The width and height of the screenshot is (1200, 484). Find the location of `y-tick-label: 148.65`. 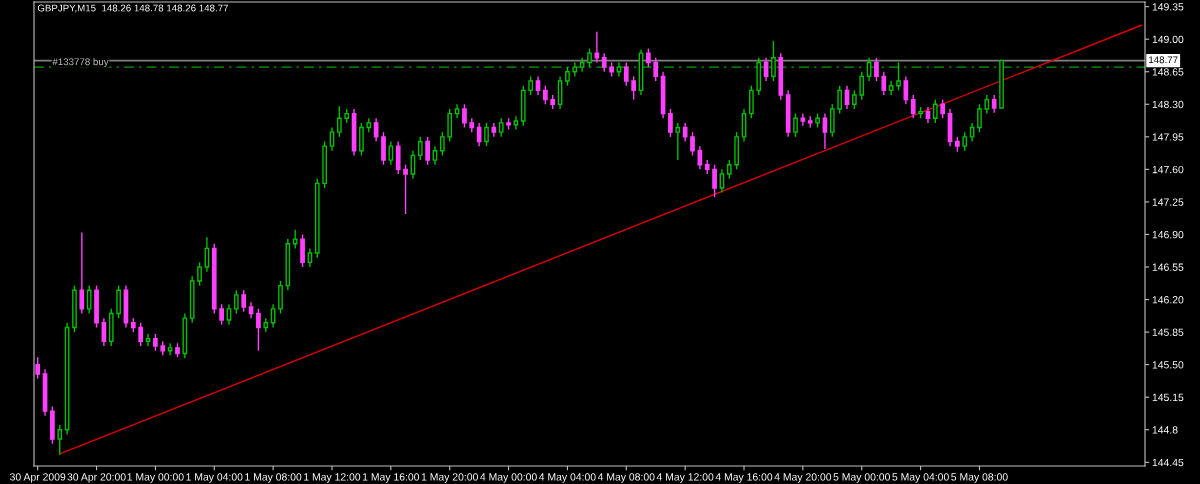

y-tick-label: 148.65 is located at coordinates (1168, 72).